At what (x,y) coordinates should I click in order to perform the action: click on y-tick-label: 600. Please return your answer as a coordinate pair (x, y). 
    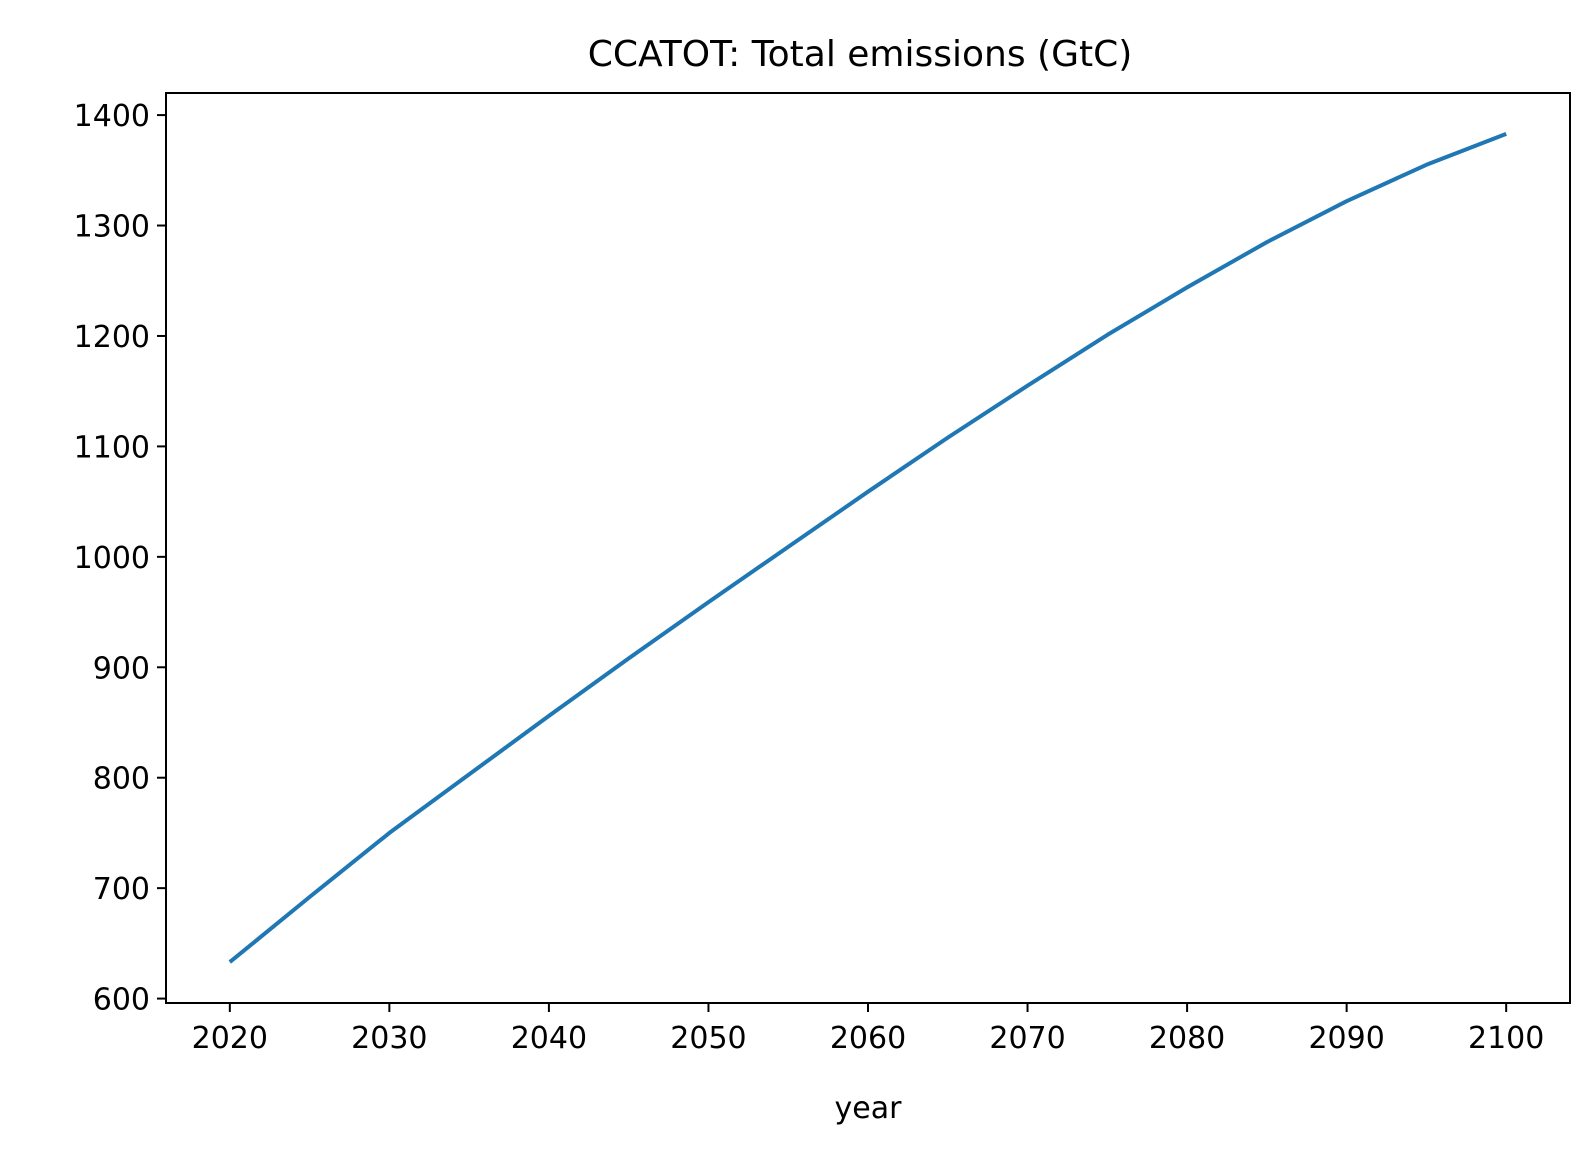
    Looking at the image, I should click on (121, 1000).